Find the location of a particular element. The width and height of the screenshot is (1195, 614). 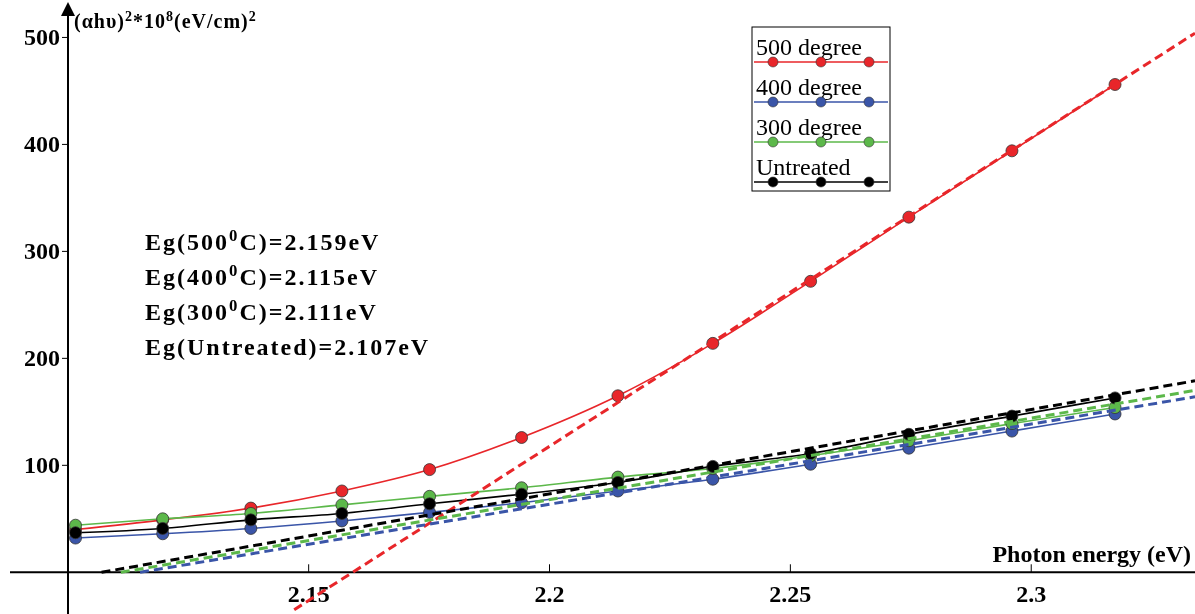

x-tick-label: 2.3 is located at coordinates (1031, 594).